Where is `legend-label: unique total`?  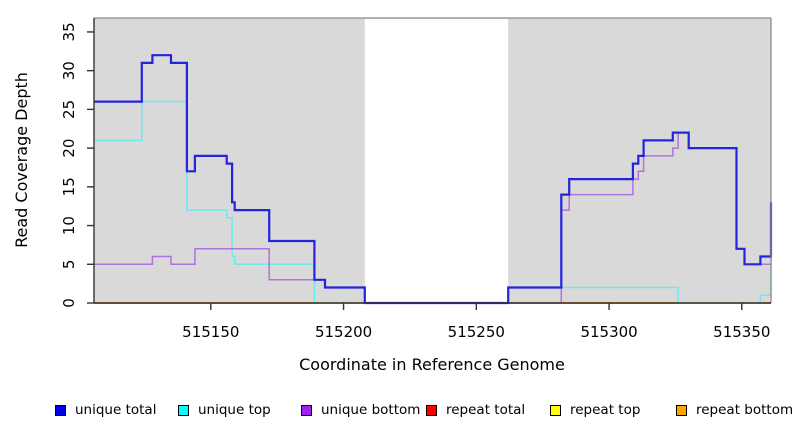 legend-label: unique total is located at coordinates (116, 410).